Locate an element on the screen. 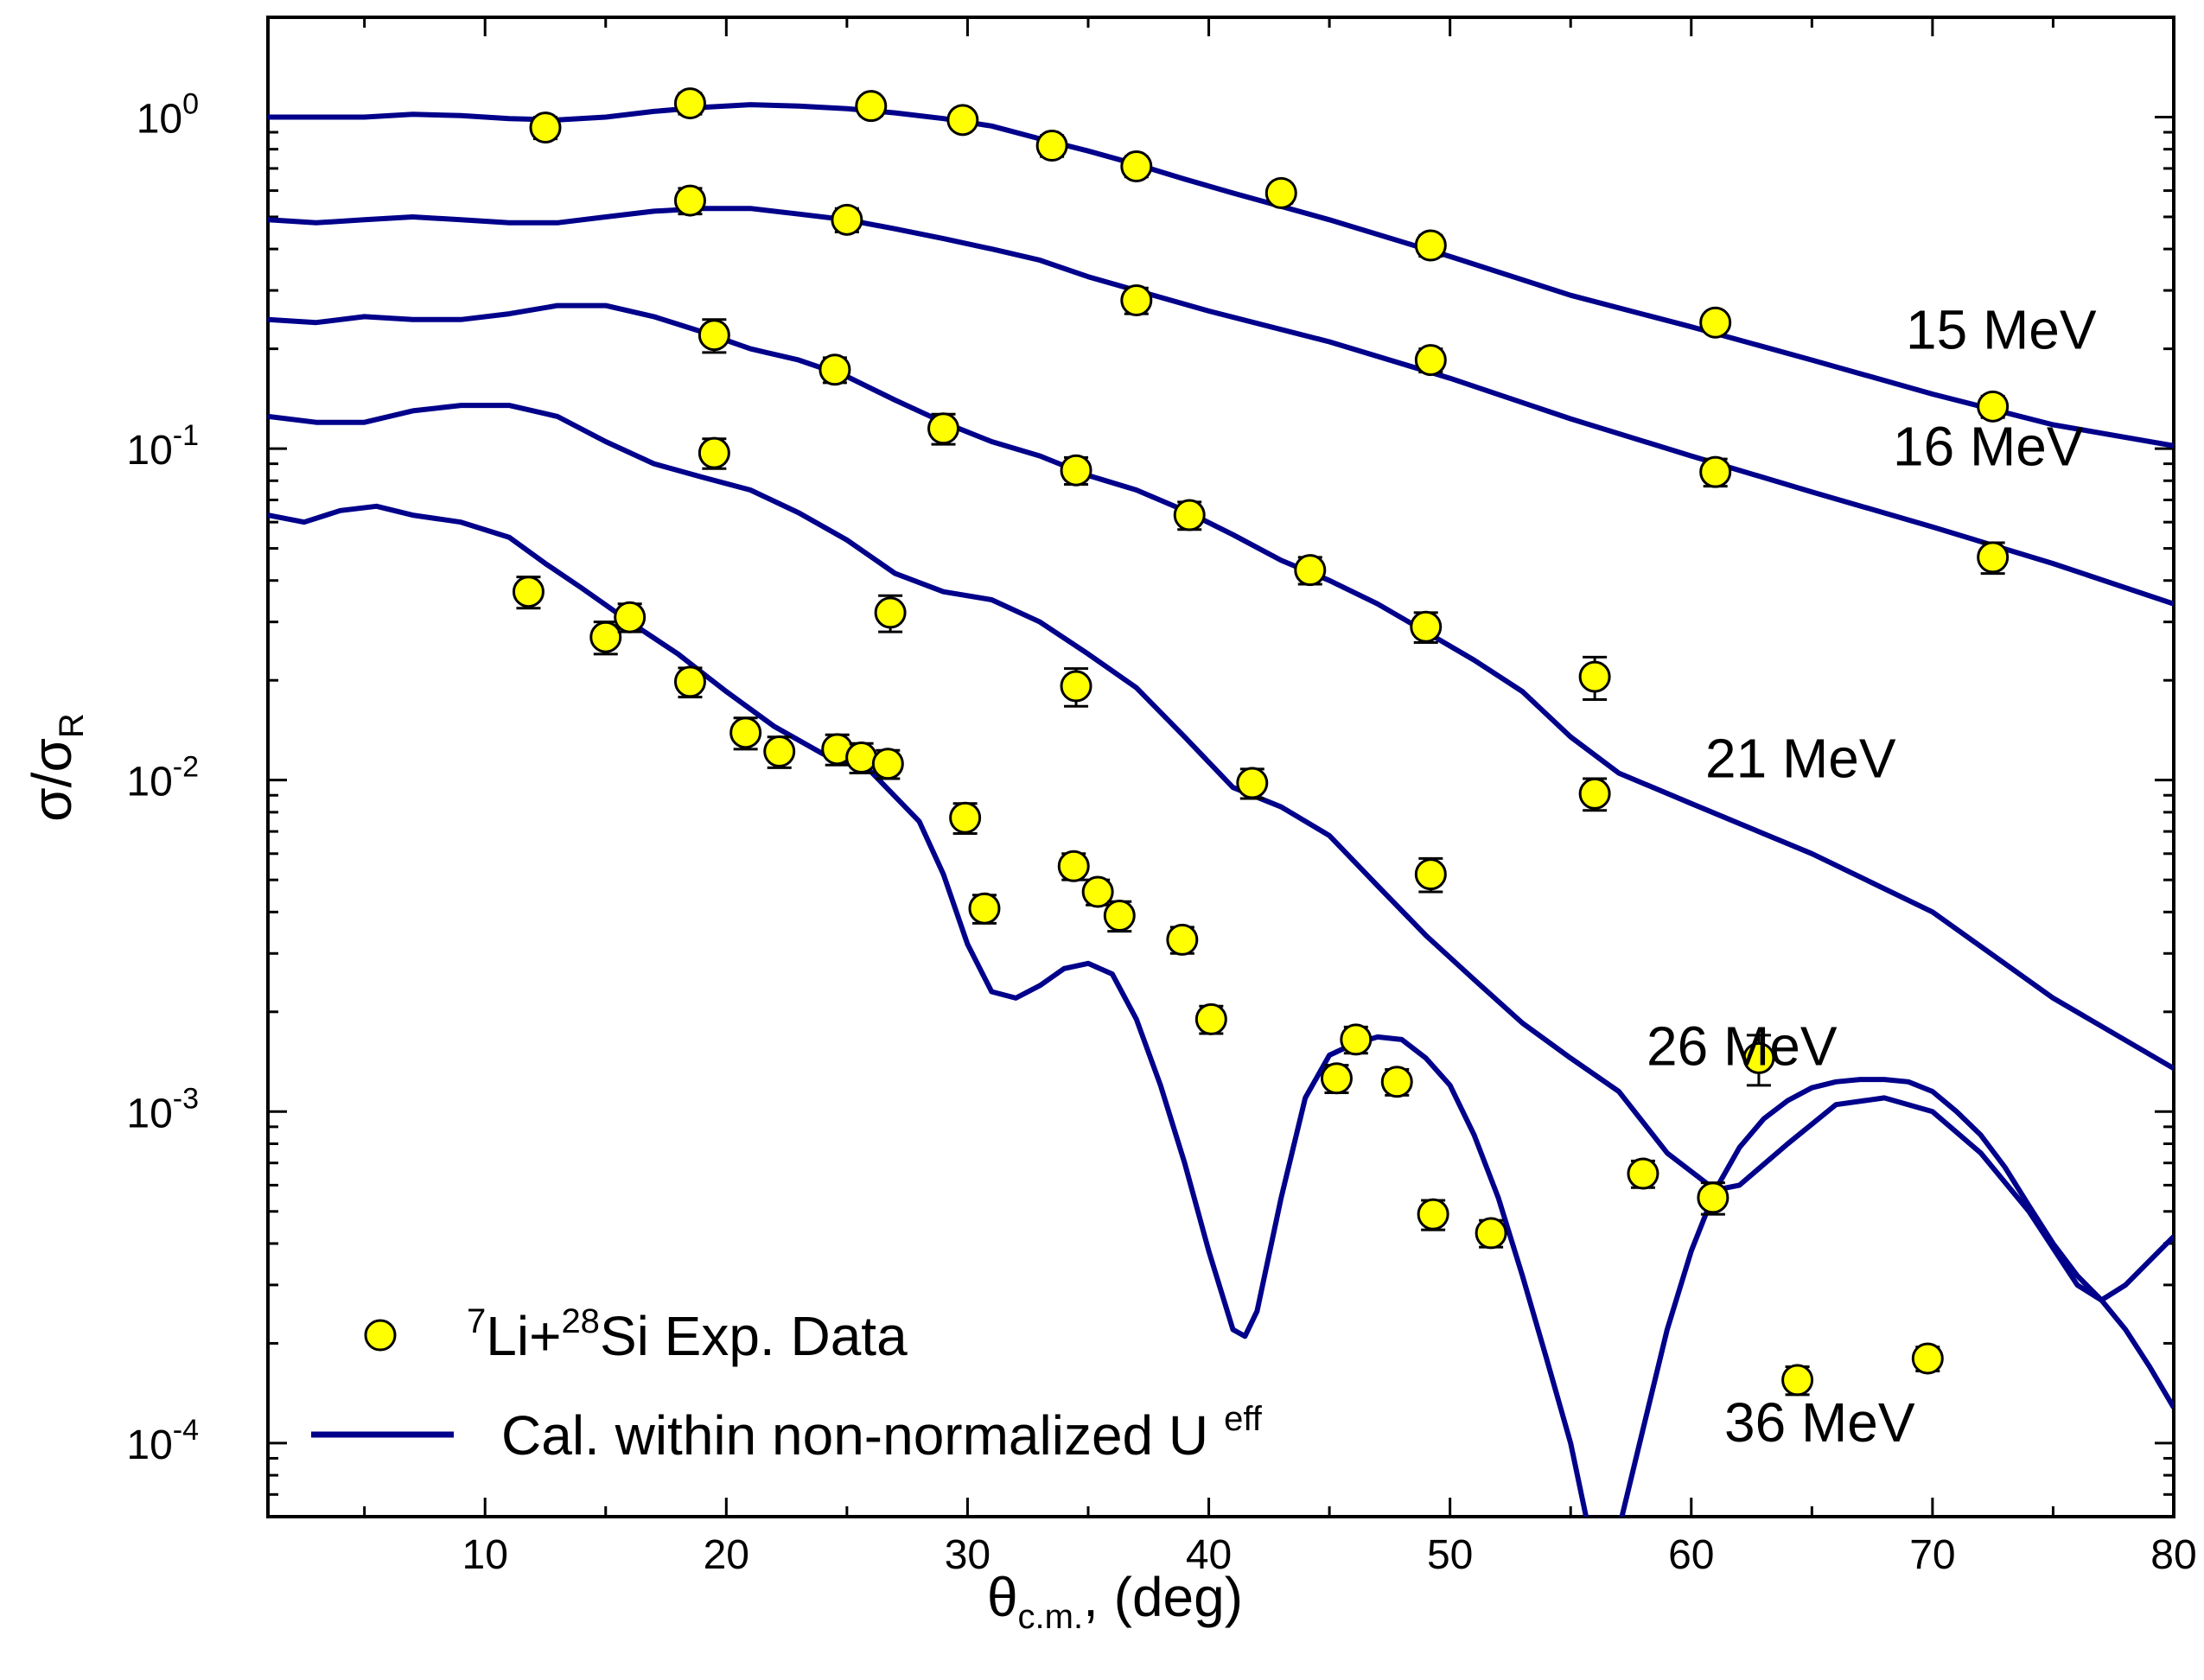 The height and width of the screenshot is (1680, 2204). x-axis-title-sub: c.m. is located at coordinates (1051, 1617).